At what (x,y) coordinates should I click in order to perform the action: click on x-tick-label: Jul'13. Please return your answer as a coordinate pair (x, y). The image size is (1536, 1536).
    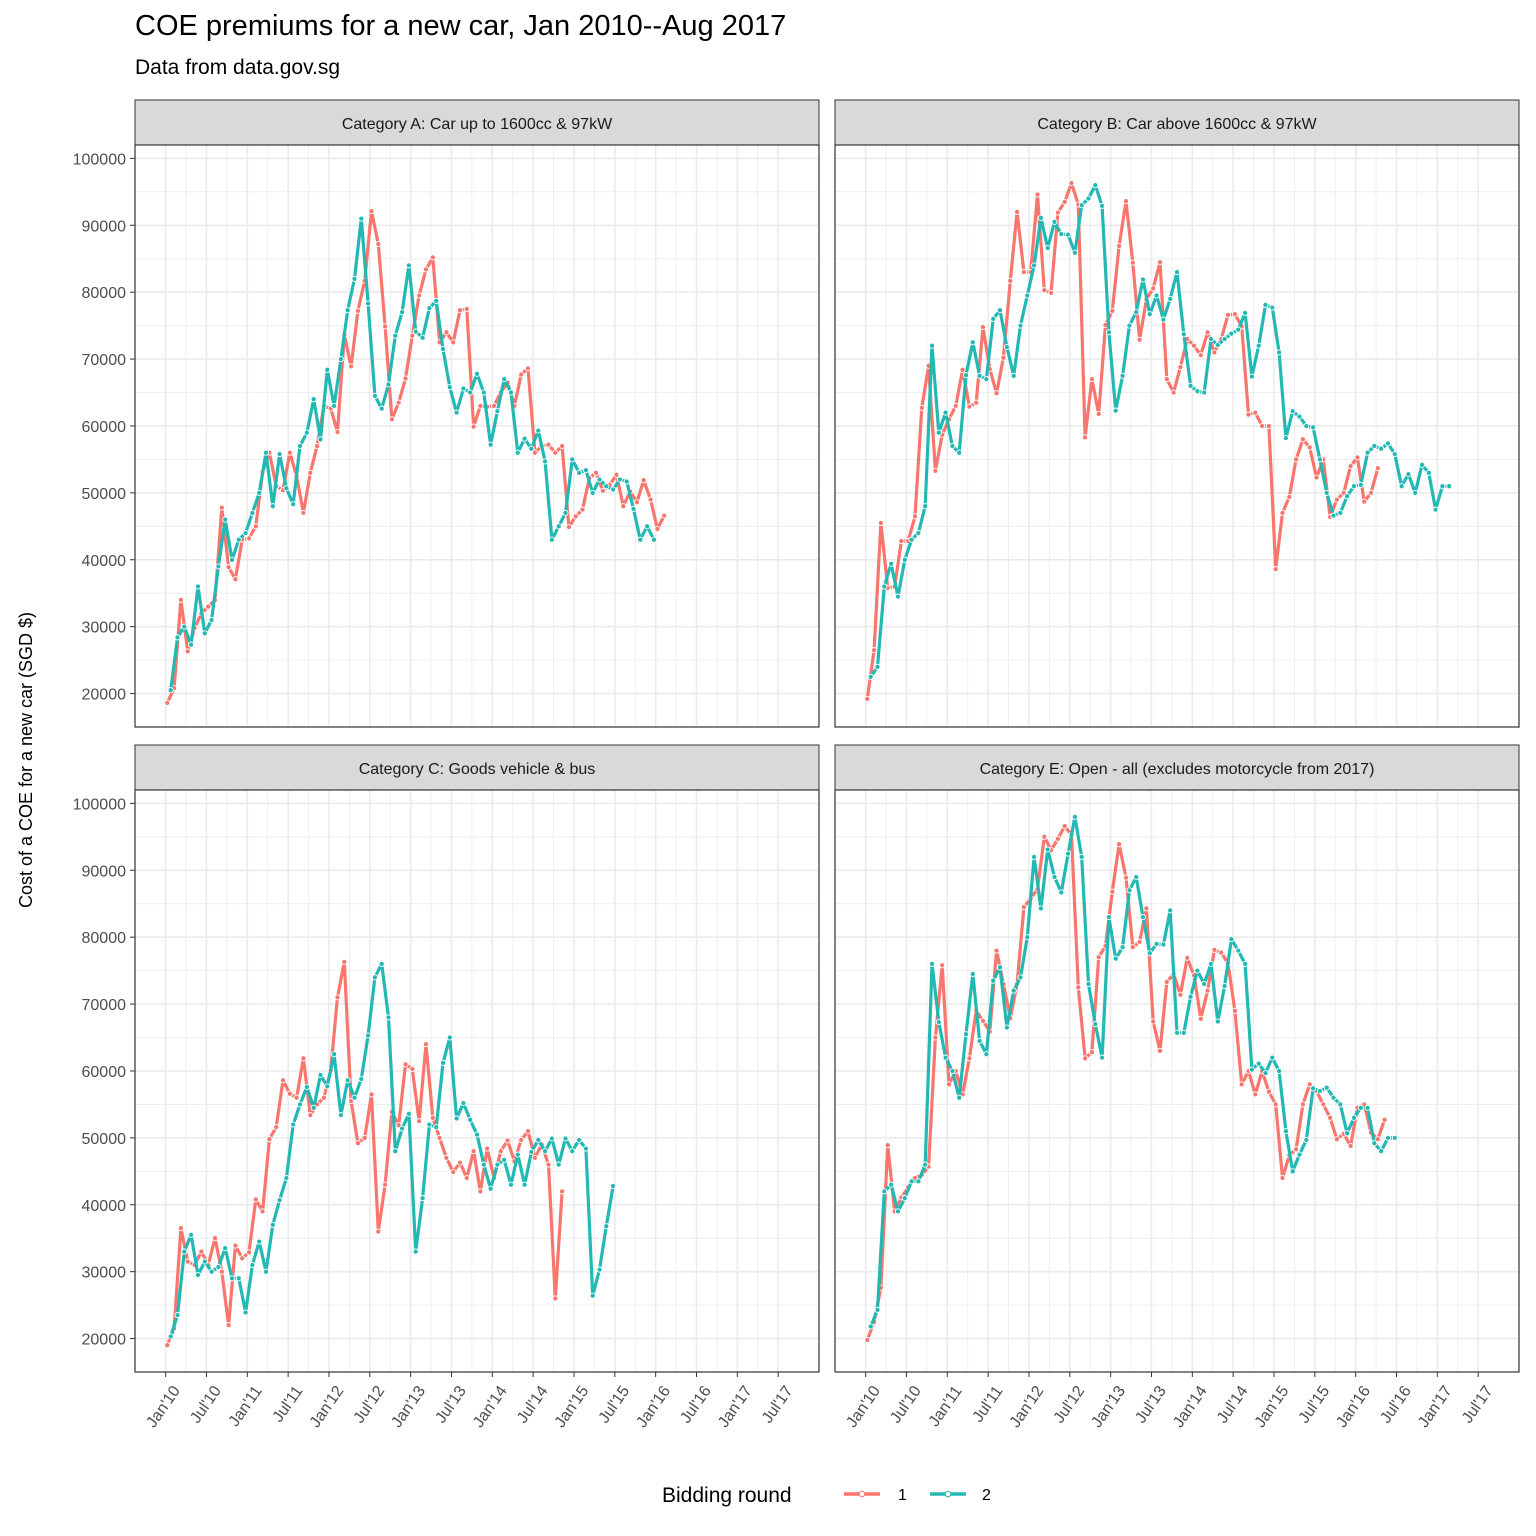
    Looking at the image, I should click on (1151, 1405).